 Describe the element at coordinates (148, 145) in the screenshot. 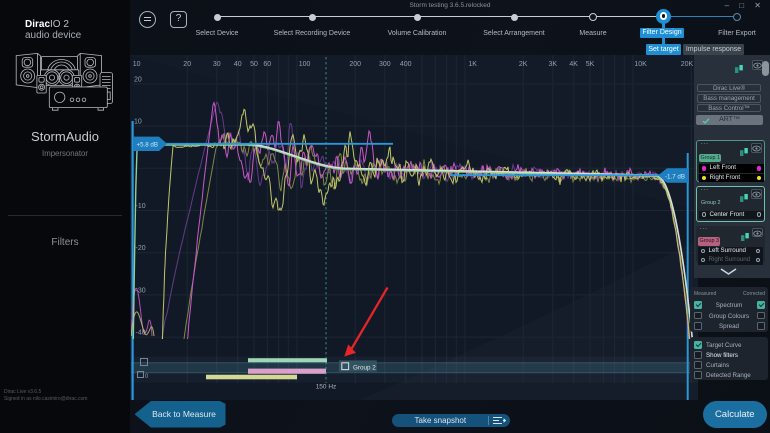

I see `svg-text: +5.8 dB` at that location.